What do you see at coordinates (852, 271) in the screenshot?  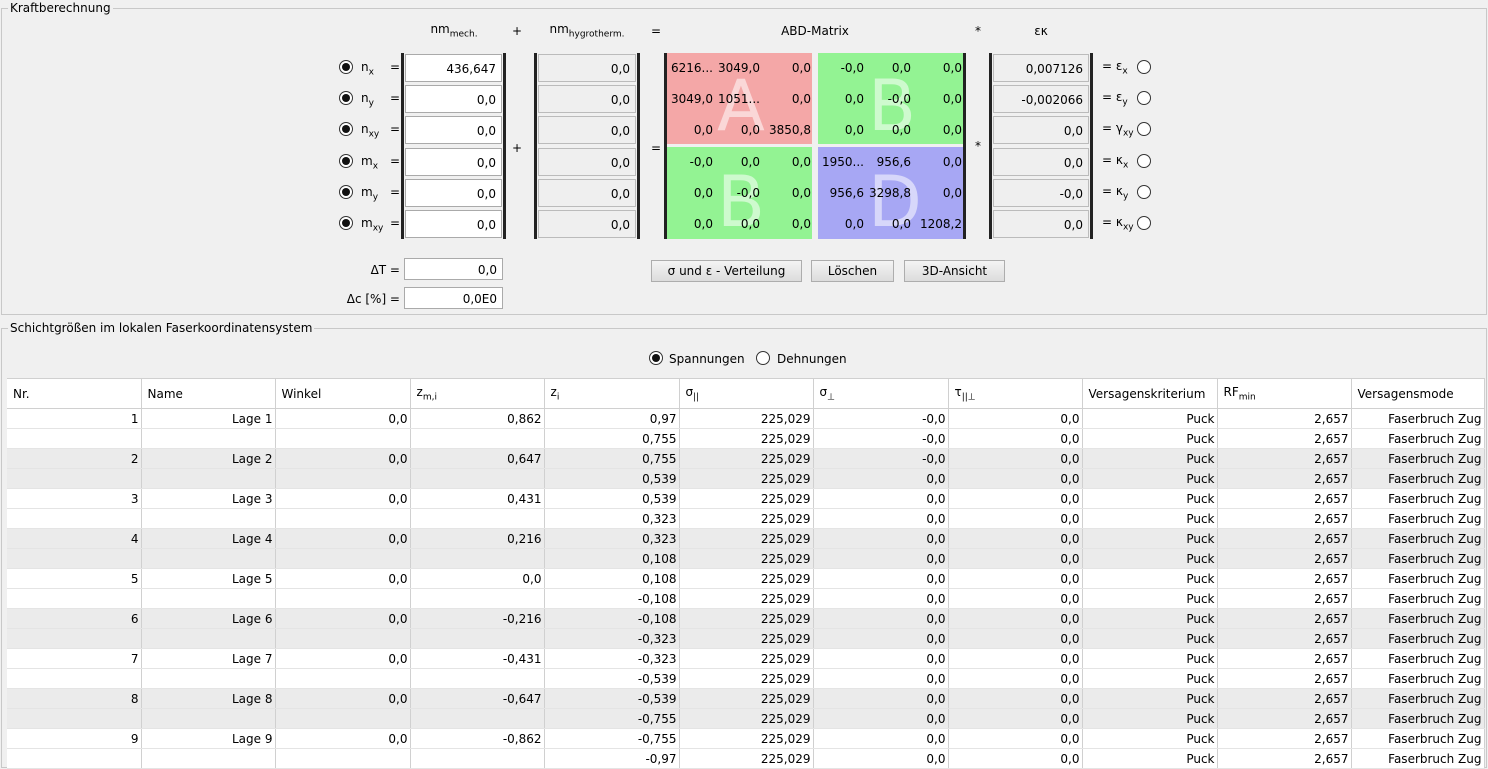 I see `delete-button: Löschen` at bounding box center [852, 271].